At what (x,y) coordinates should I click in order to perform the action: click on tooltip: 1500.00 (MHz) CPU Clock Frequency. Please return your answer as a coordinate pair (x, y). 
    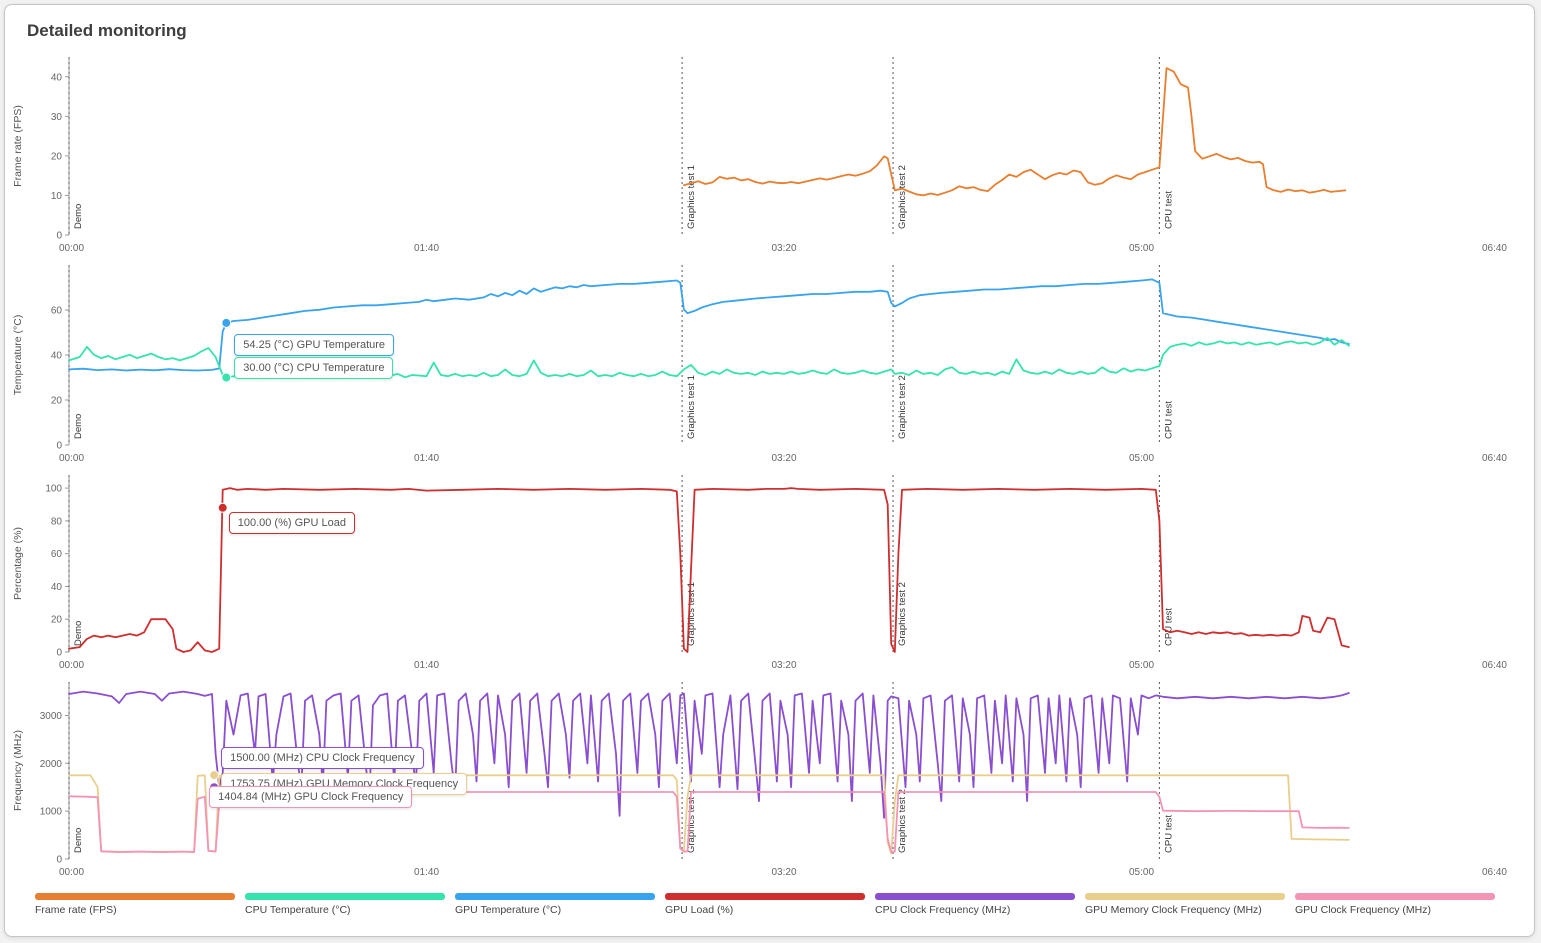
    Looking at the image, I should click on (322, 758).